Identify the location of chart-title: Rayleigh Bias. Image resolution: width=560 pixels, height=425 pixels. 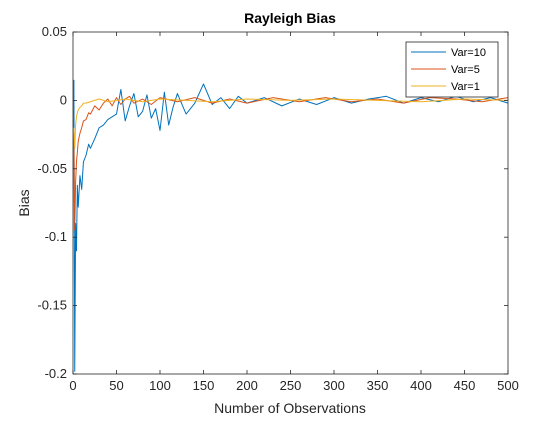
(290, 18).